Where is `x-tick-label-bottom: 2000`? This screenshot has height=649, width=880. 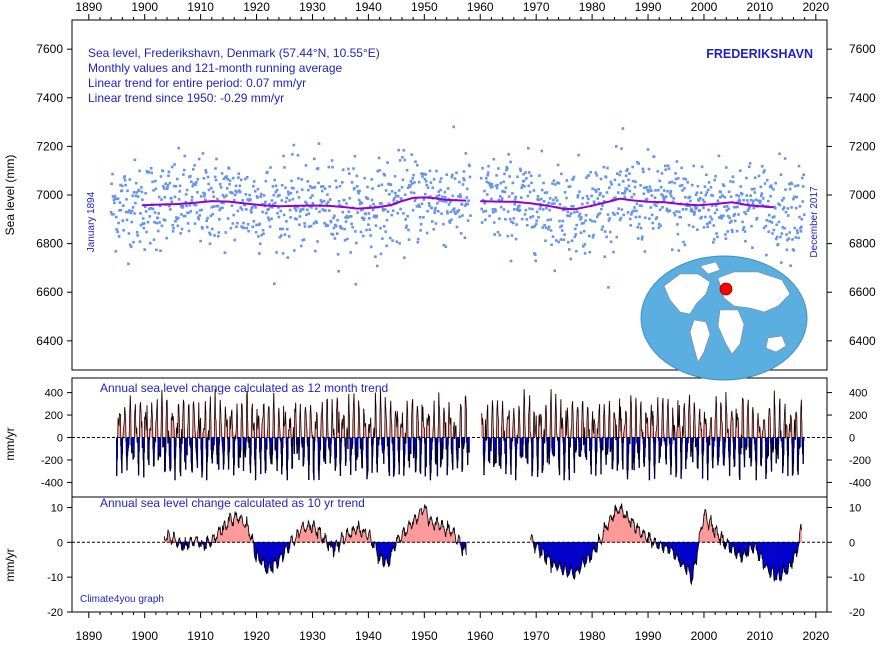 x-tick-label-bottom: 2000 is located at coordinates (704, 636).